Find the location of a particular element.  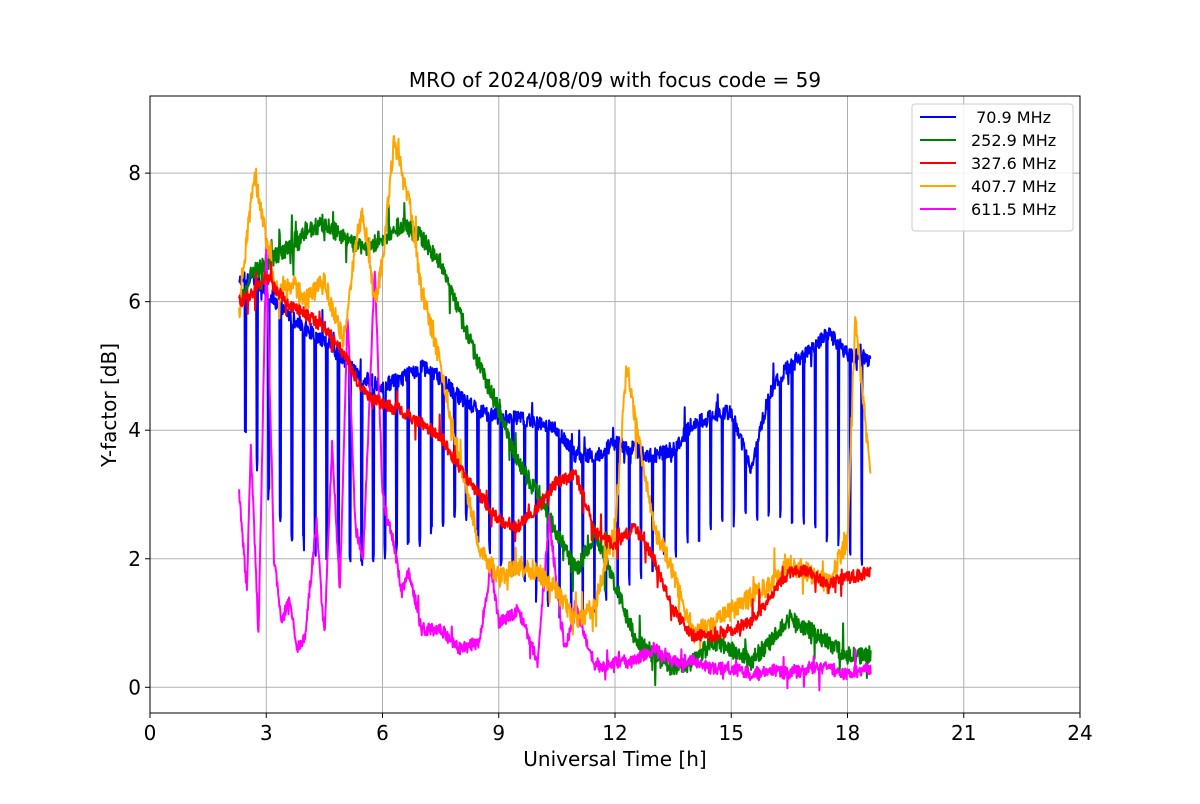

x-tick-label: 21 is located at coordinates (963, 733).